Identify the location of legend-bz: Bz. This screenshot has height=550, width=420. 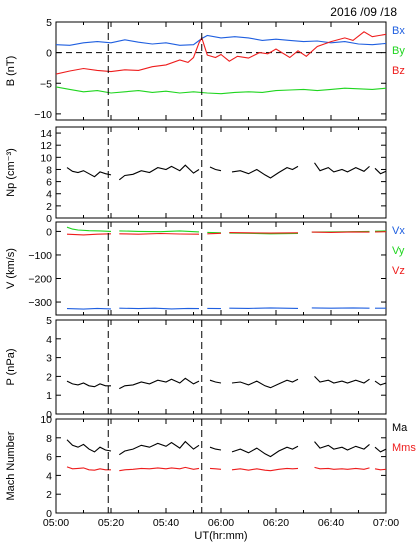
(398, 71).